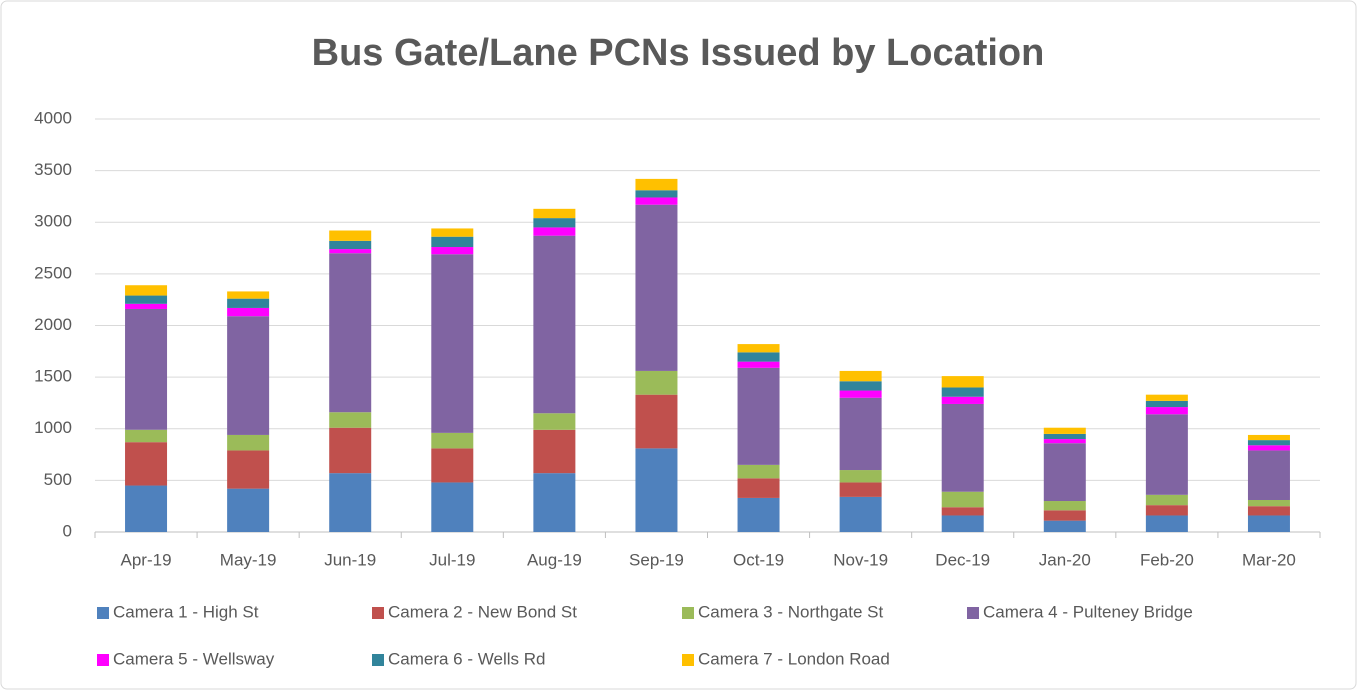 The width and height of the screenshot is (1357, 690). What do you see at coordinates (53, 169) in the screenshot?
I see `y-tick-label: 3500` at bounding box center [53, 169].